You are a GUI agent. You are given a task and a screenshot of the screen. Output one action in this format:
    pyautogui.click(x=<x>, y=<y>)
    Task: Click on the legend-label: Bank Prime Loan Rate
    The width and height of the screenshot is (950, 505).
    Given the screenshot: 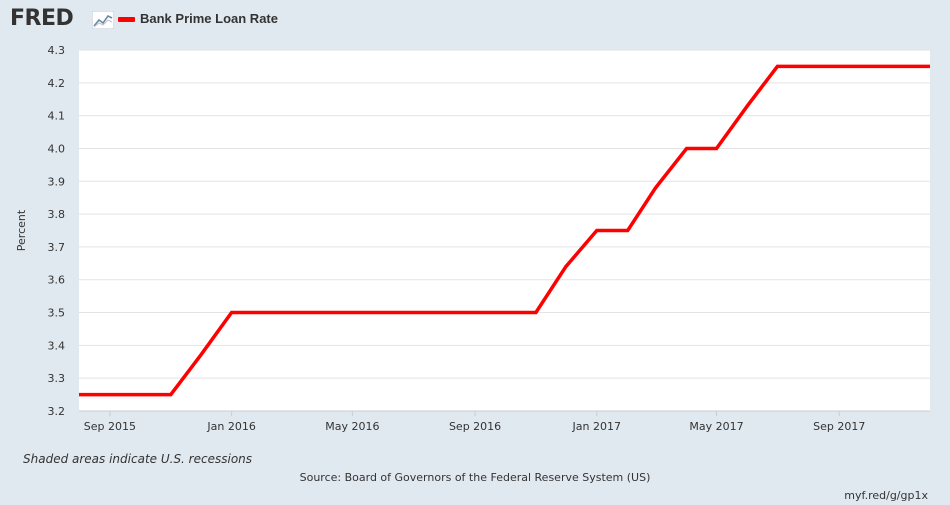 What is the action you would take?
    pyautogui.click(x=209, y=18)
    